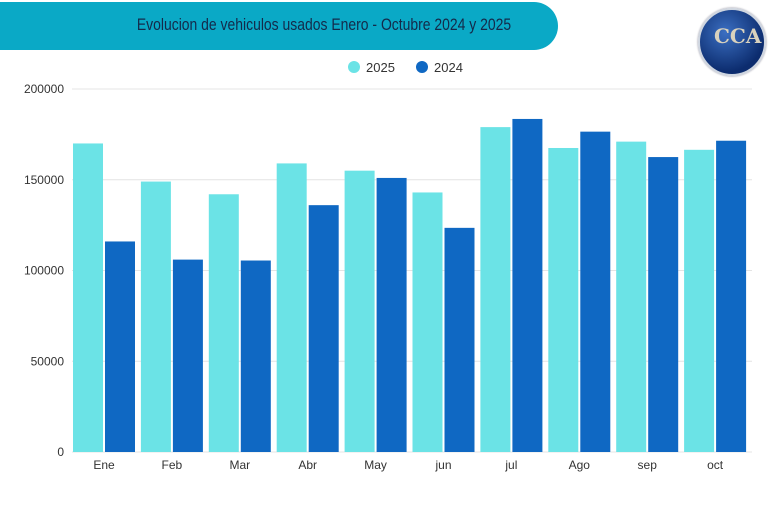  What do you see at coordinates (48, 361) in the screenshot?
I see `y-tick-label: 50000` at bounding box center [48, 361].